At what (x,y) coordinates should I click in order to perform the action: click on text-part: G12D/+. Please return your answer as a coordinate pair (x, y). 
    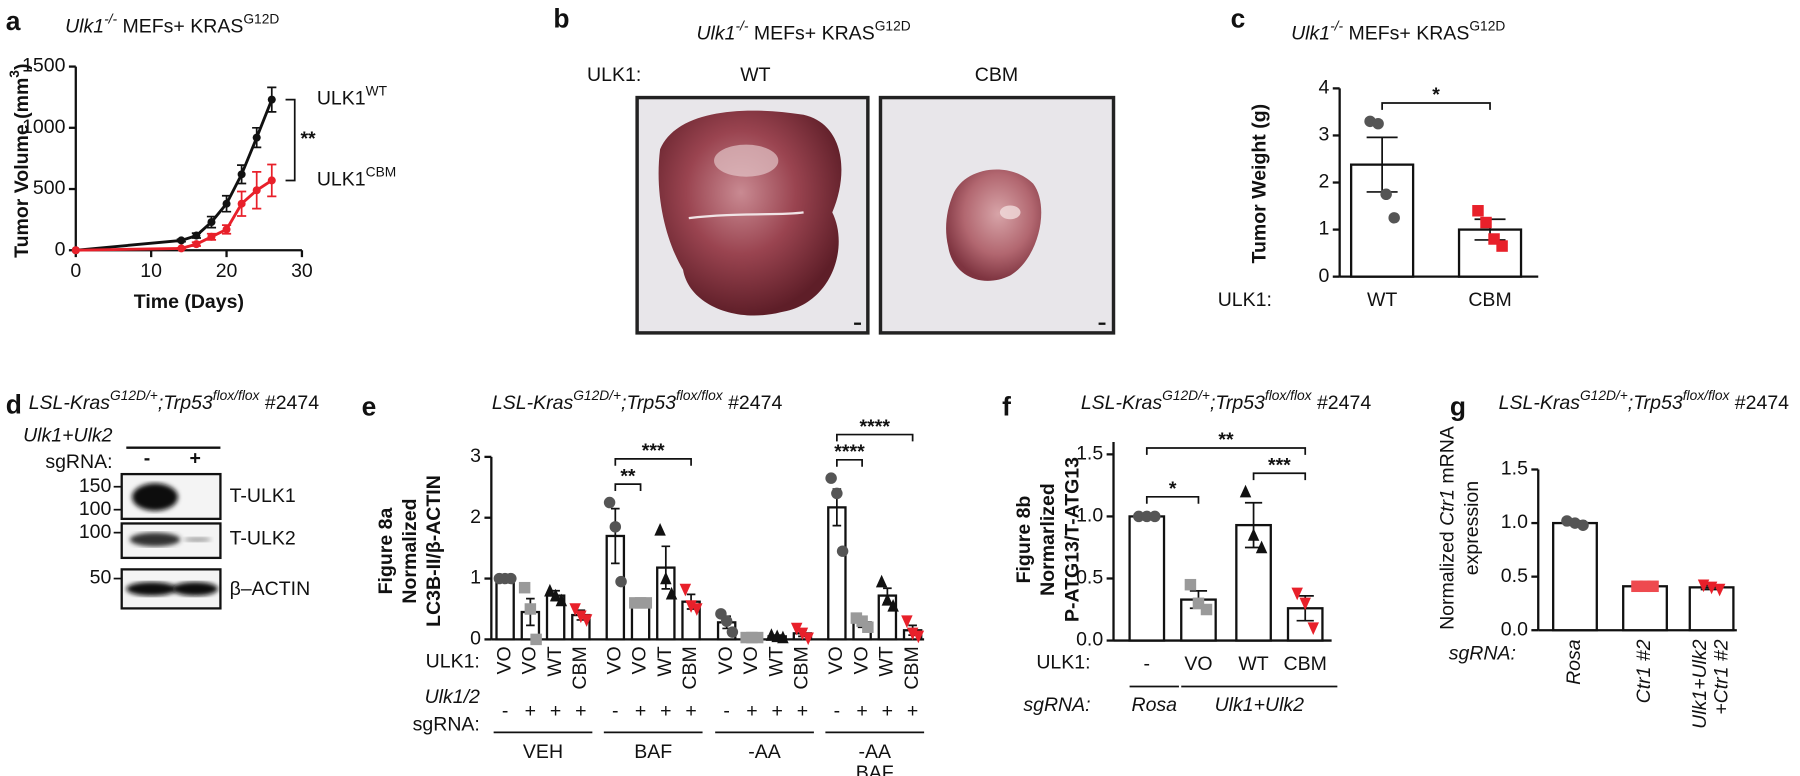
    Looking at the image, I should click on (134, 395).